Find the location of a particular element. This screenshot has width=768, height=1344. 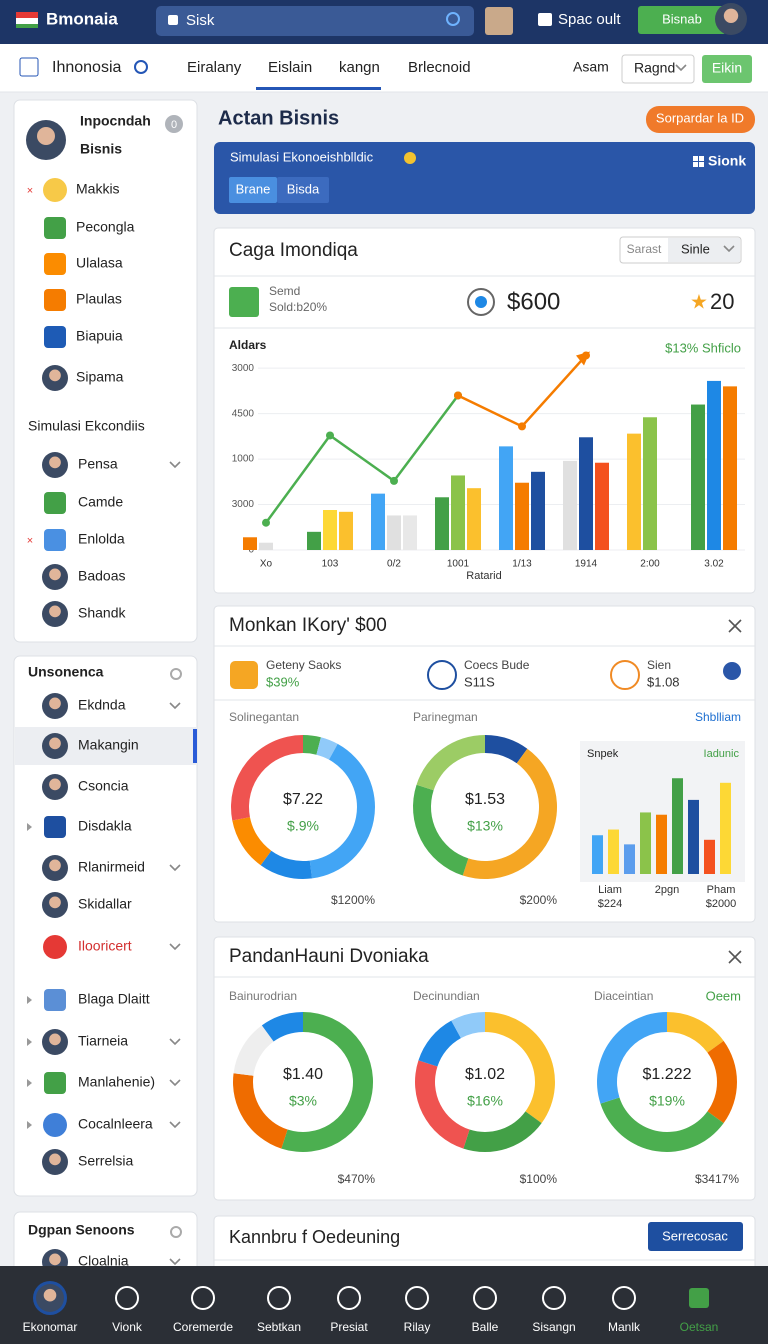

menu-item: Ilooricert is located at coordinates (105, 946).